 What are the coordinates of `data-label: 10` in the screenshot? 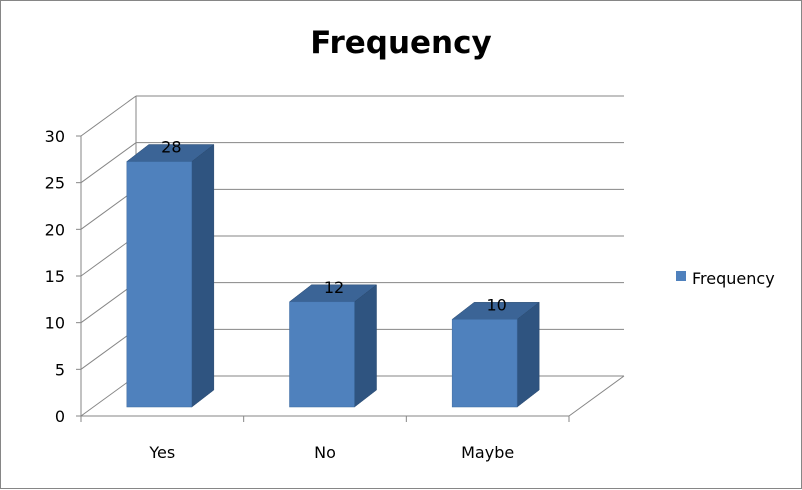 It's located at (496, 304).